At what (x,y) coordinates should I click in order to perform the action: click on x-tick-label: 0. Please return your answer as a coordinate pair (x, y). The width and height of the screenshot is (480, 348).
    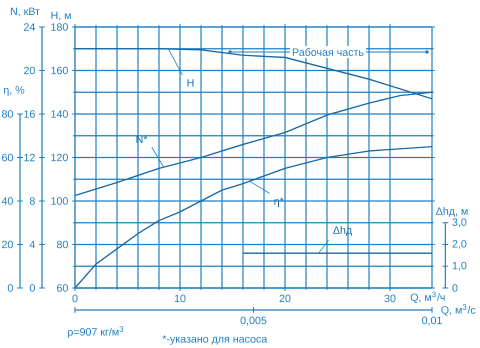
    Looking at the image, I should click on (75, 298).